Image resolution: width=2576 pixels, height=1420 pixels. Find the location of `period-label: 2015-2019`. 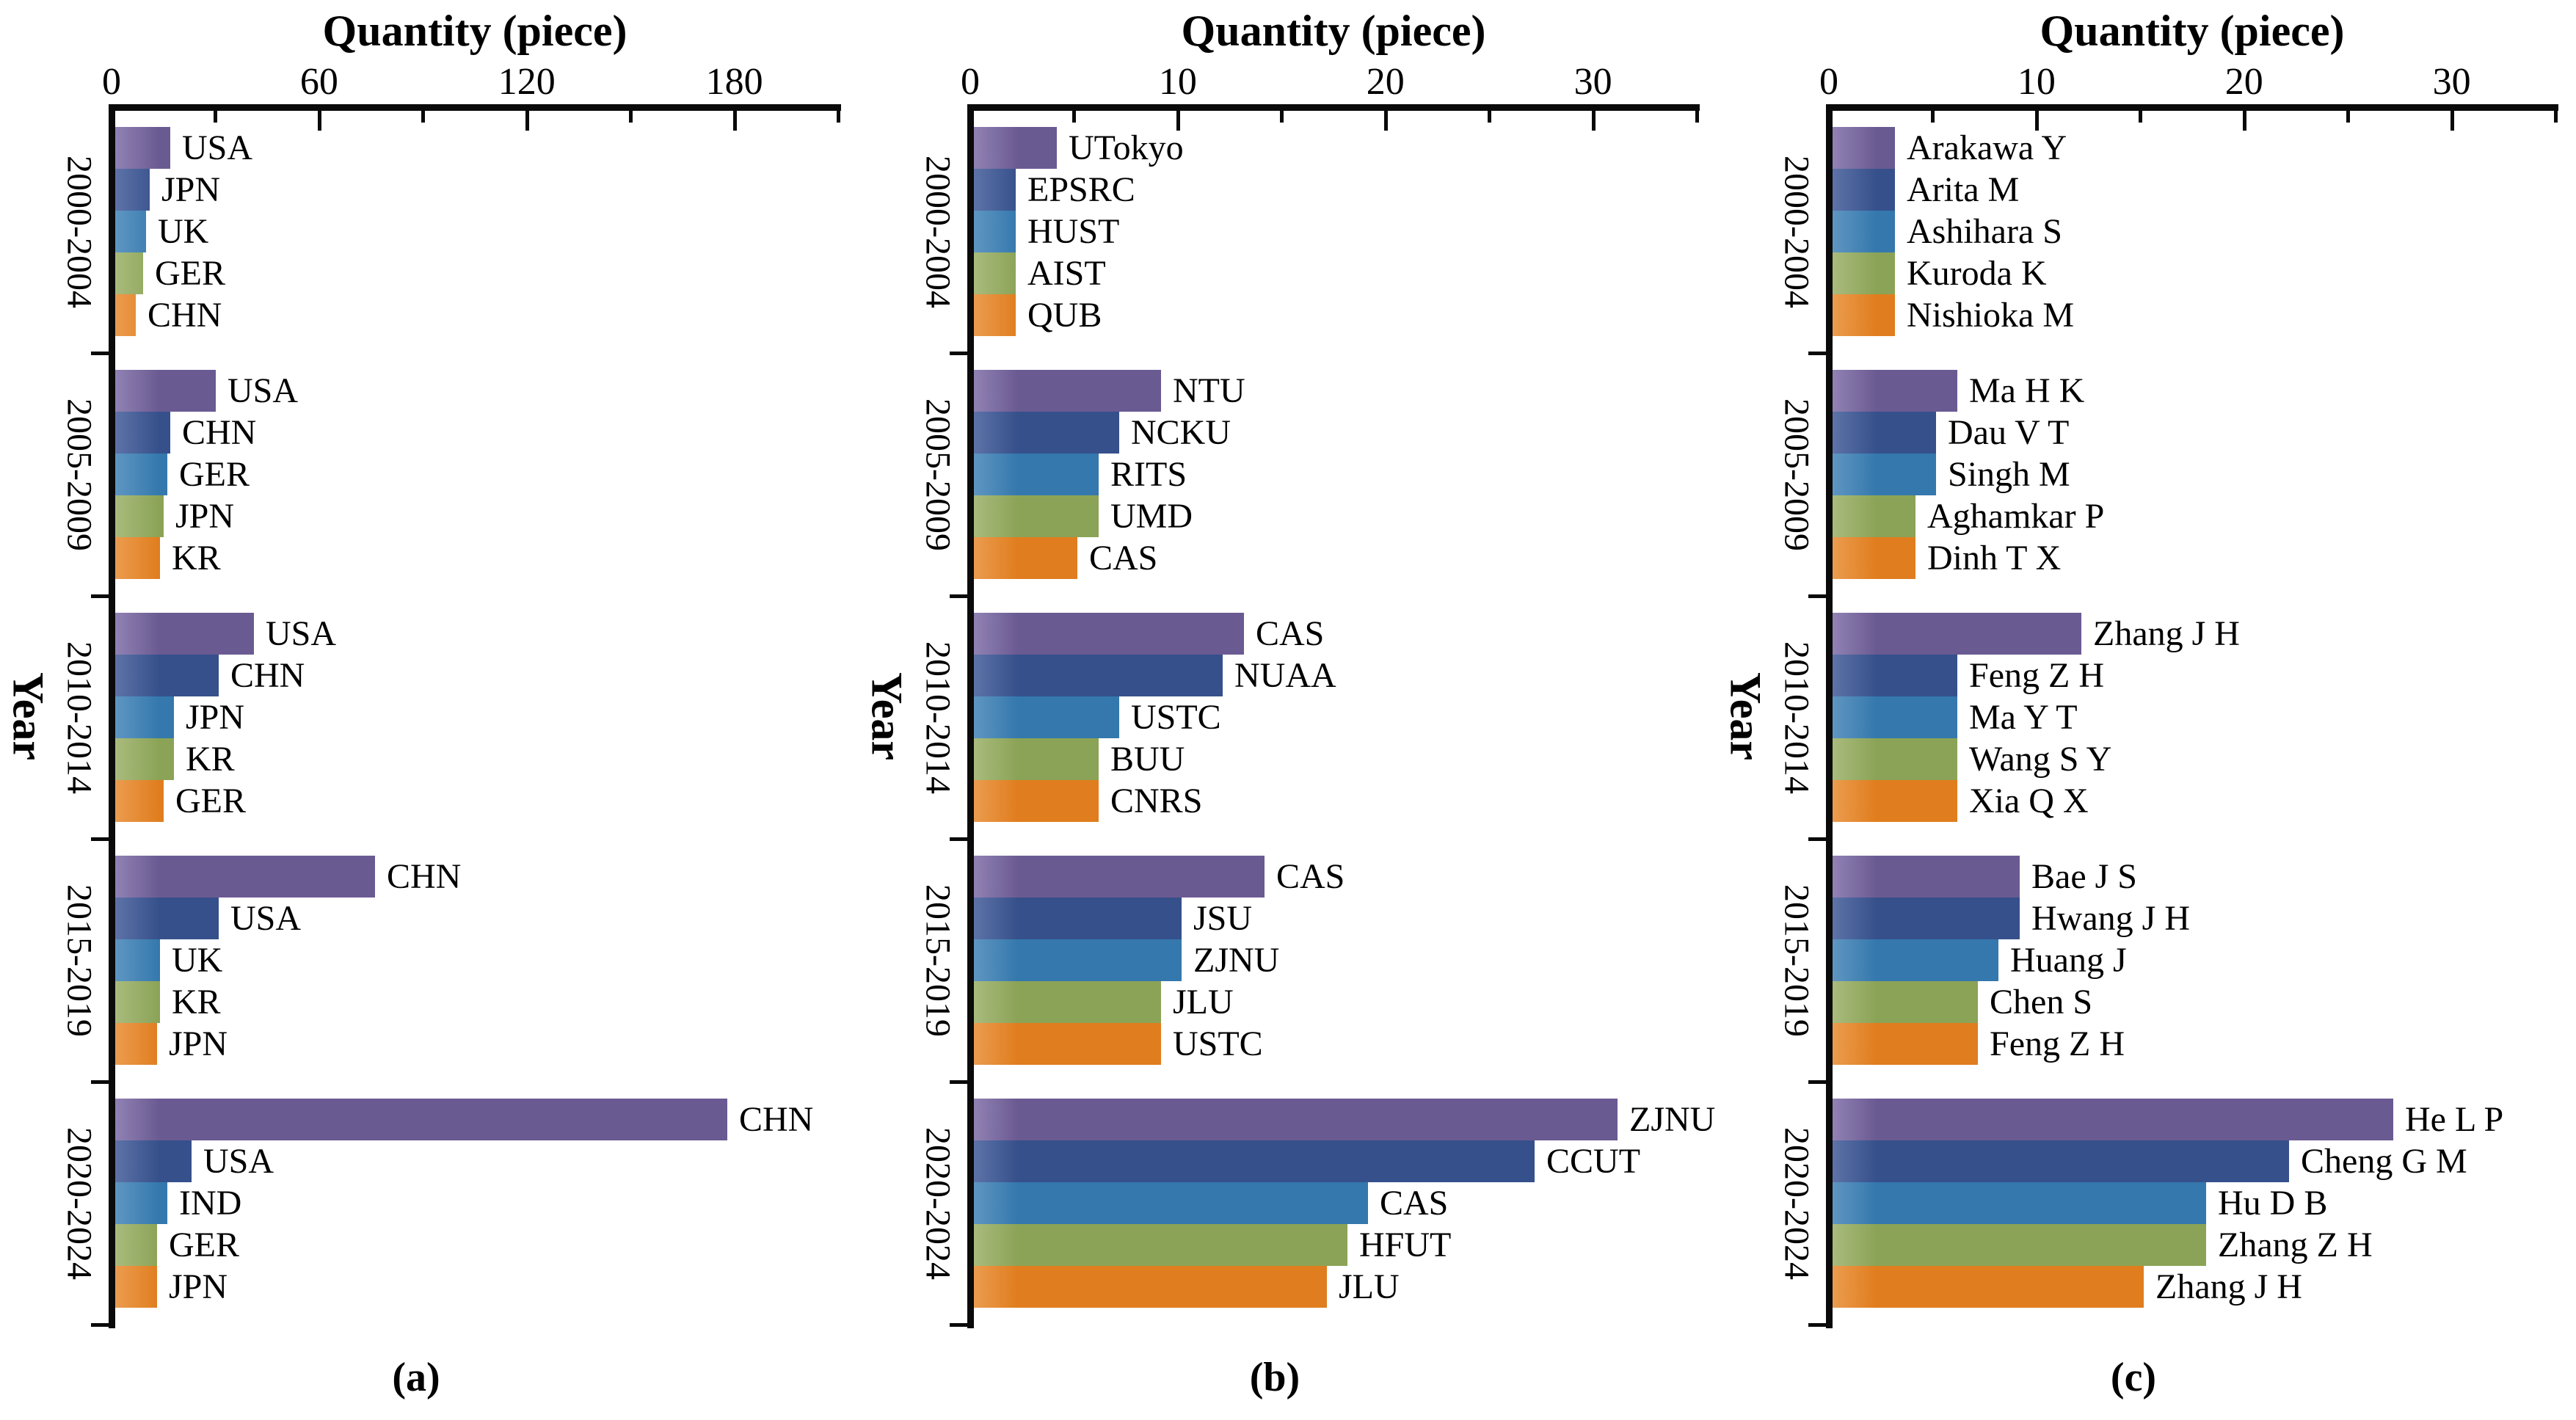

period-label: 2015-2019 is located at coordinates (938, 960).